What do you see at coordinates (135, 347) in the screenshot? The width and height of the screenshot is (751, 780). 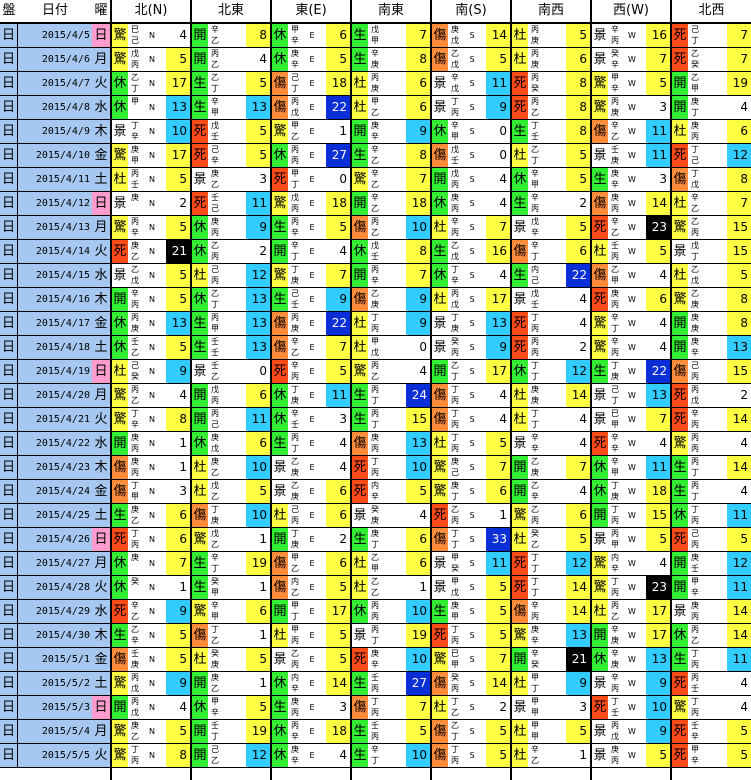 I see `stems-label: 壬乙` at bounding box center [135, 347].